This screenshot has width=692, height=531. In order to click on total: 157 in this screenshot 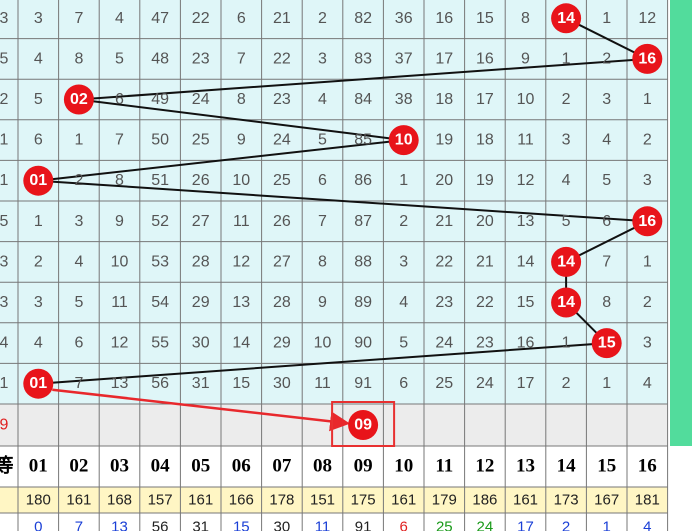, I will do `click(160, 500)`.